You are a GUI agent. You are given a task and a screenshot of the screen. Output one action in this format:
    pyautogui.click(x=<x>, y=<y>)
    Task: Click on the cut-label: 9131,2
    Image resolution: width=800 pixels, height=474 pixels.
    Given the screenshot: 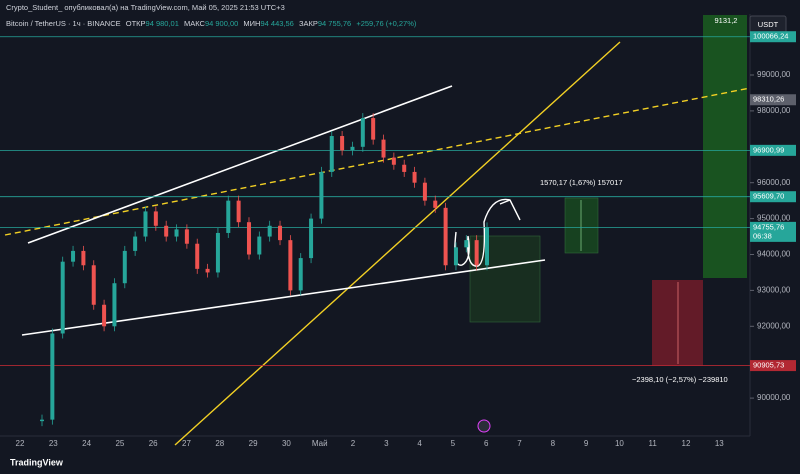 What is the action you would take?
    pyautogui.click(x=726, y=20)
    